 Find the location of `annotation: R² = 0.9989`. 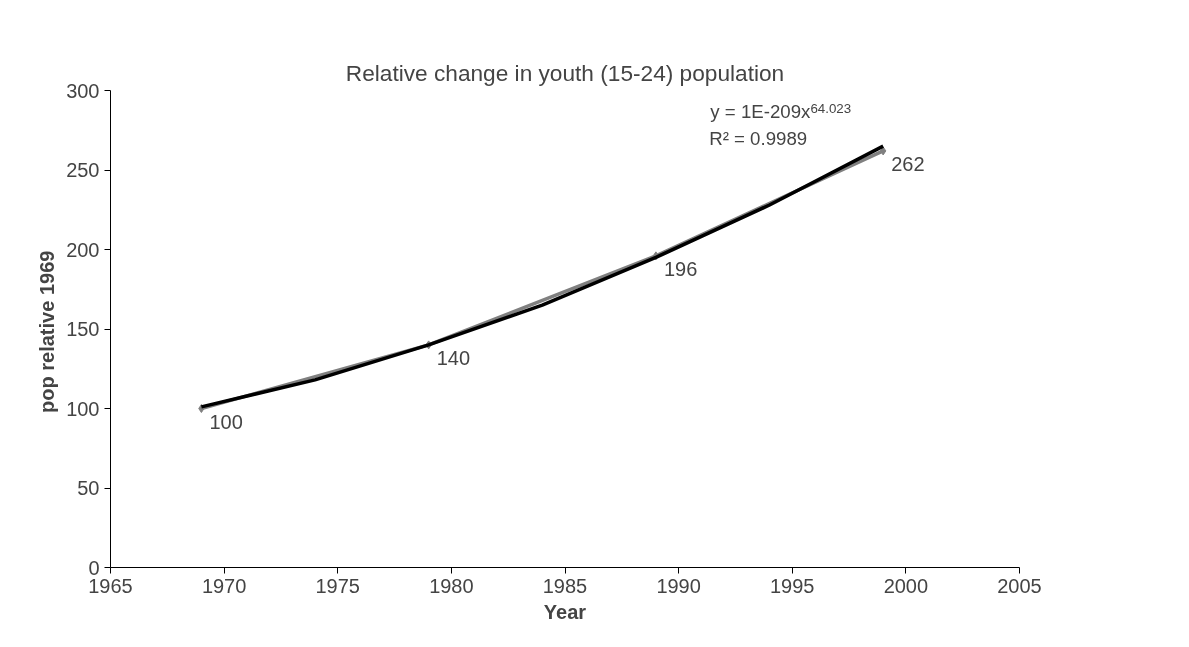

annotation: R² = 0.9989 is located at coordinates (758, 139).